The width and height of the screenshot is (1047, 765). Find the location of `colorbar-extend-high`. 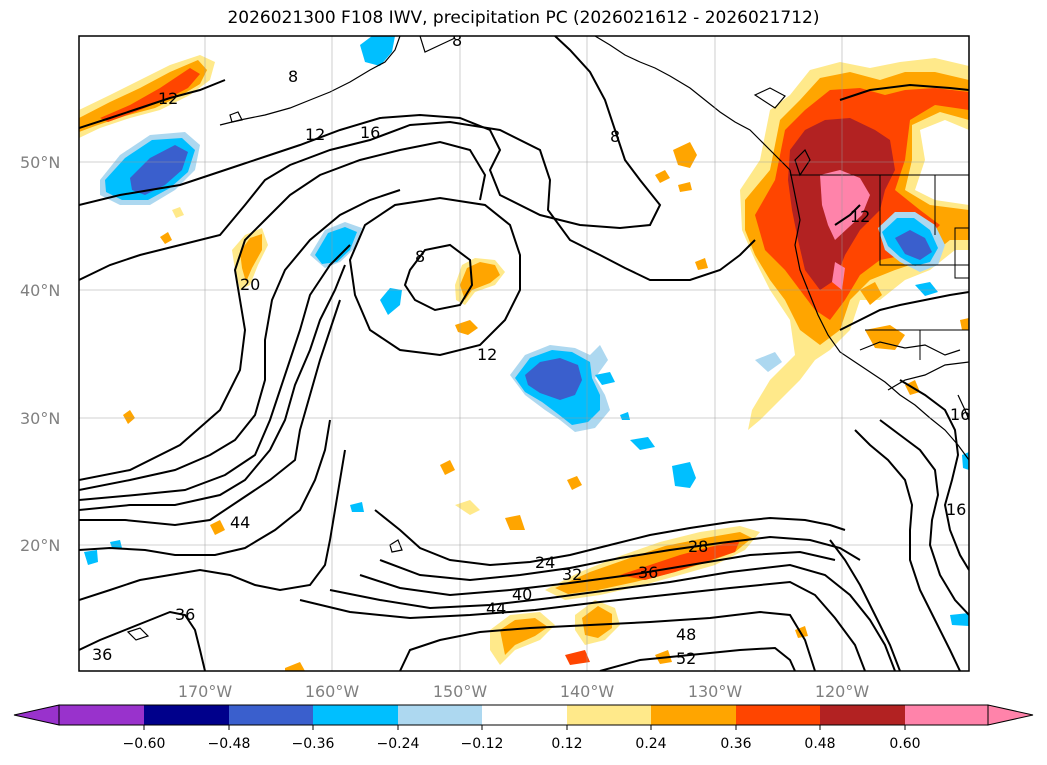

colorbar-extend-high is located at coordinates (1010, 715).